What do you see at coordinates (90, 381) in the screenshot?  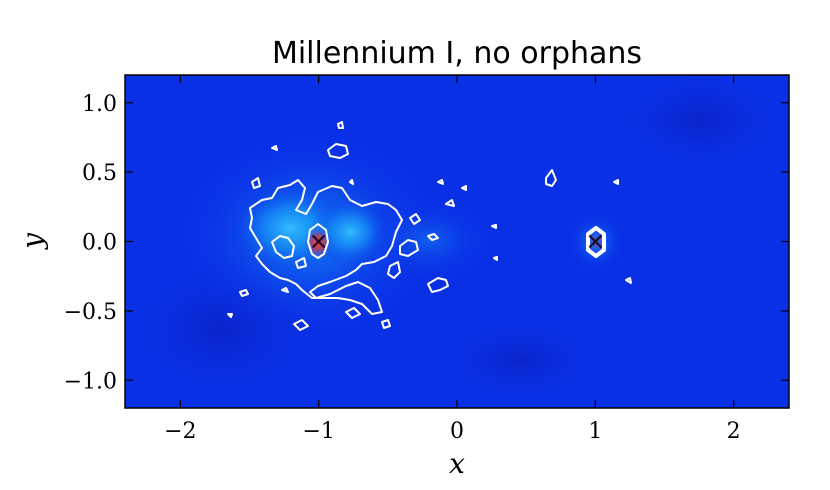 I see `y-tick-label: −1.0` at bounding box center [90, 381].